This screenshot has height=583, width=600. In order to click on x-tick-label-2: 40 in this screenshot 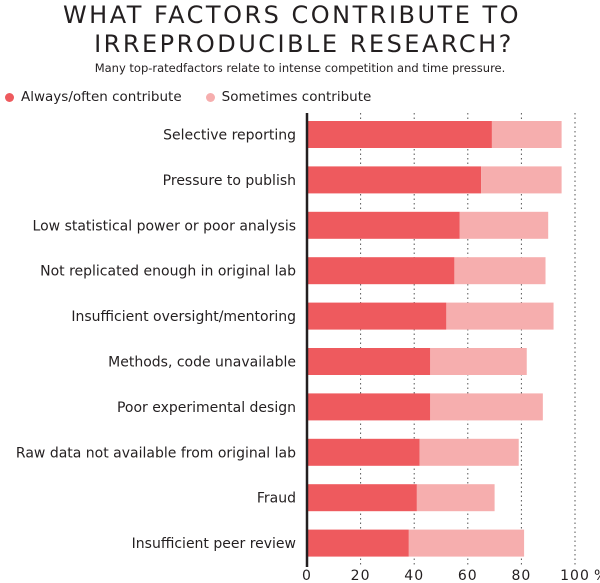, I will do `click(414, 575)`.